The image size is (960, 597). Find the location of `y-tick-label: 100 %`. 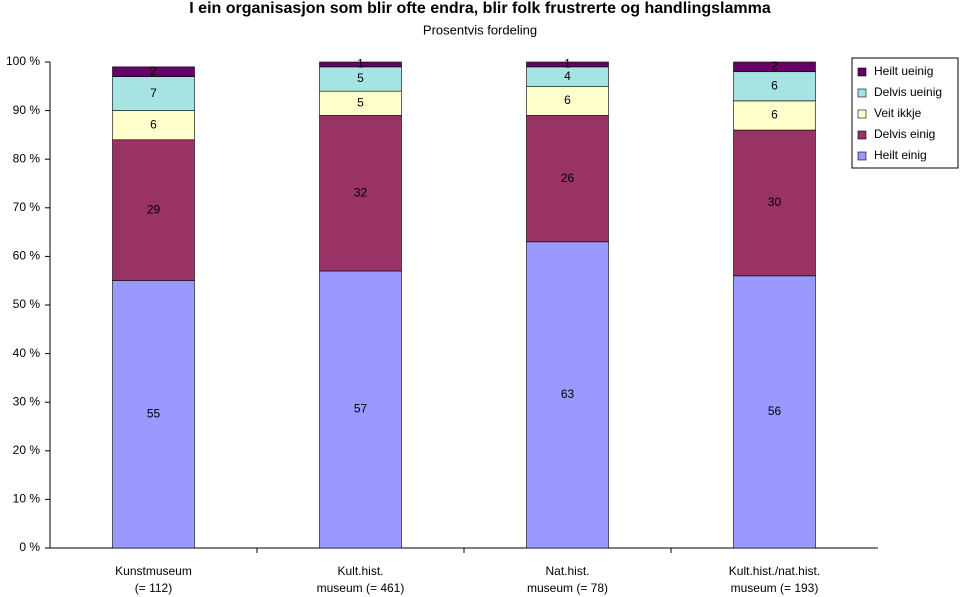

y-tick-label: 100 % is located at coordinates (23, 61).